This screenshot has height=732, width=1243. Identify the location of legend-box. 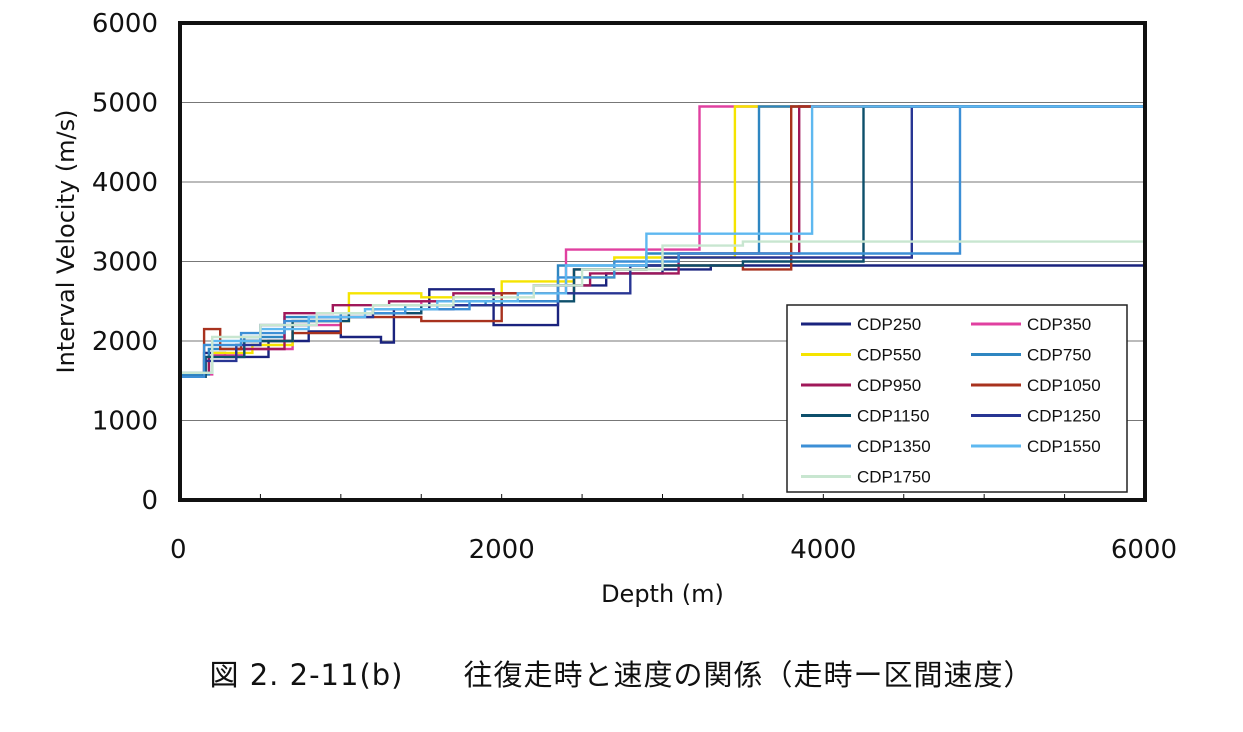
(957, 398).